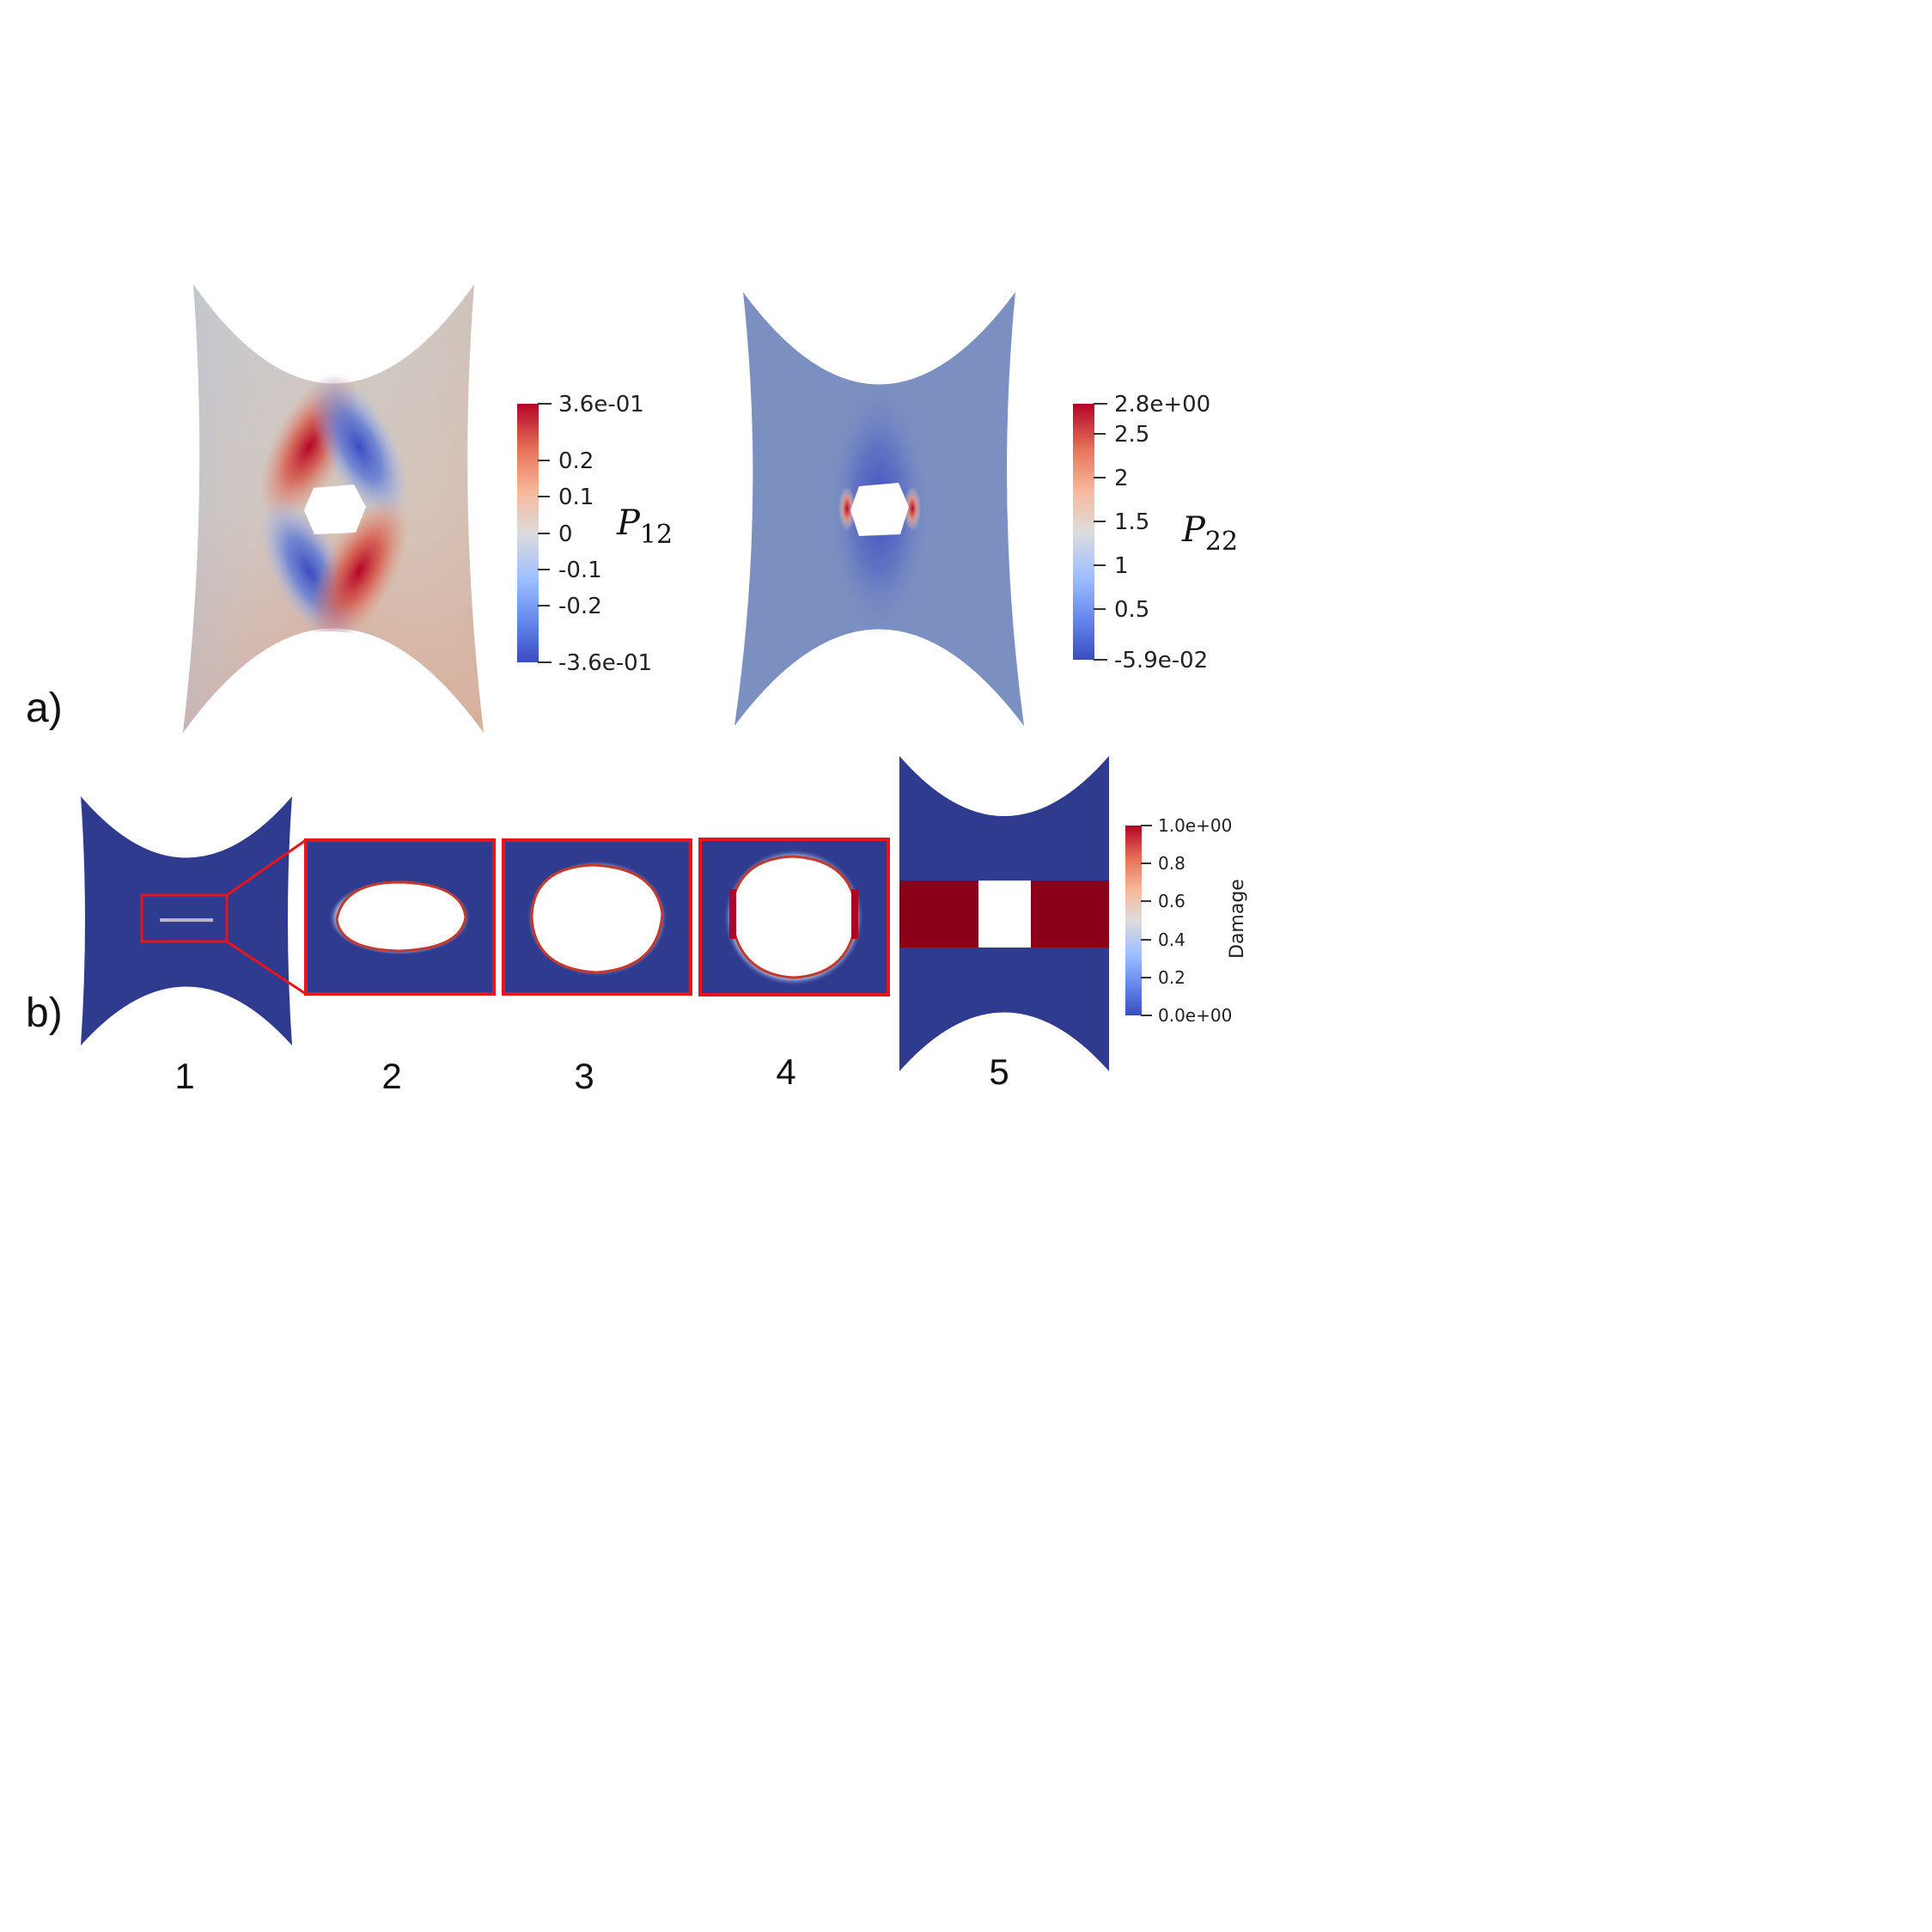 The image size is (1932, 1932). Describe the element at coordinates (1195, 825) in the screenshot. I see `damage-colorbar-max-label: 1.0e+00` at that location.